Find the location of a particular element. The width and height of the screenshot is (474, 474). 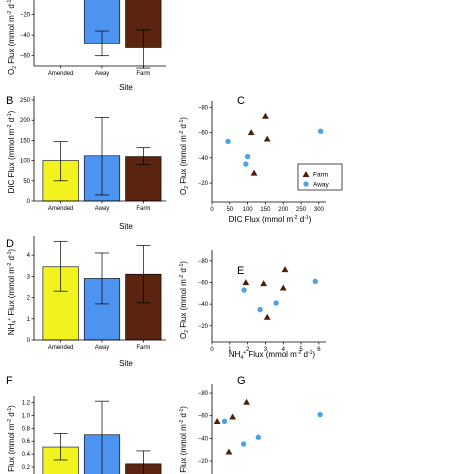

legend-farm-label: Farm is located at coordinates (320, 175).